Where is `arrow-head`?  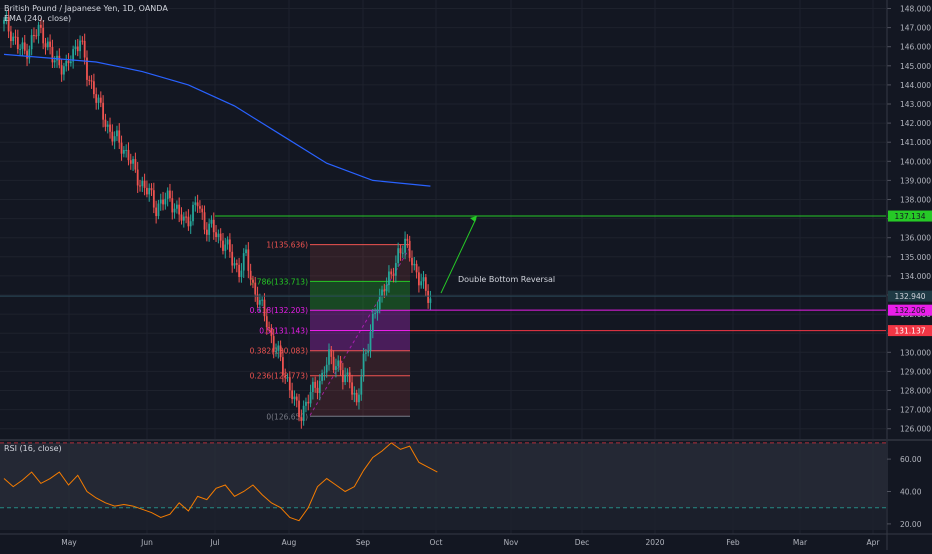 arrow-head is located at coordinates (473, 219).